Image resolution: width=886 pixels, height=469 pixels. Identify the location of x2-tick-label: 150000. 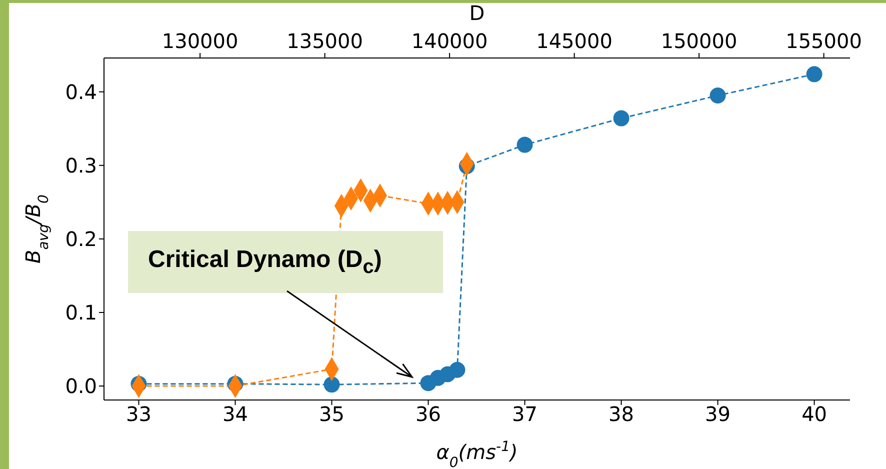
(699, 41).